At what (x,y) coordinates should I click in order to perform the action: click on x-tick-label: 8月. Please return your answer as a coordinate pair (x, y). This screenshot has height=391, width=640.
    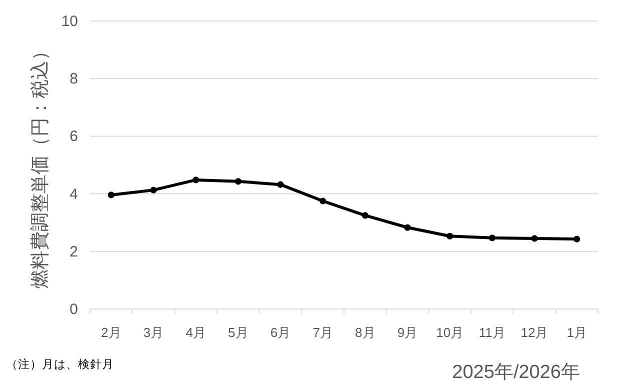
    Looking at the image, I should click on (365, 332).